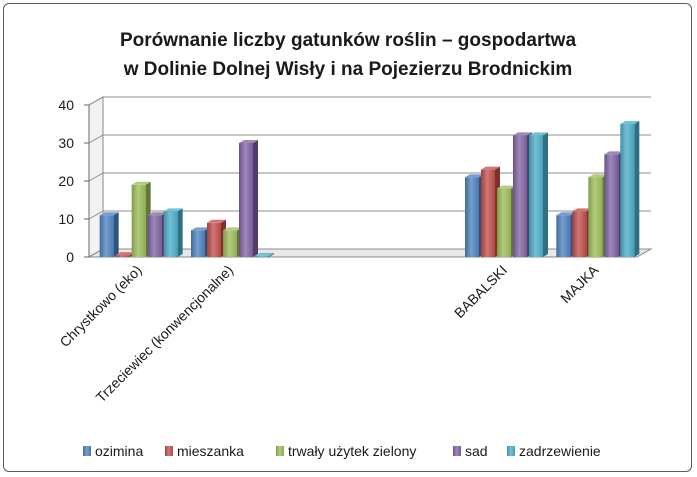 The height and width of the screenshot is (477, 697). What do you see at coordinates (66, 143) in the screenshot?
I see `y-tick-label: 30` at bounding box center [66, 143].